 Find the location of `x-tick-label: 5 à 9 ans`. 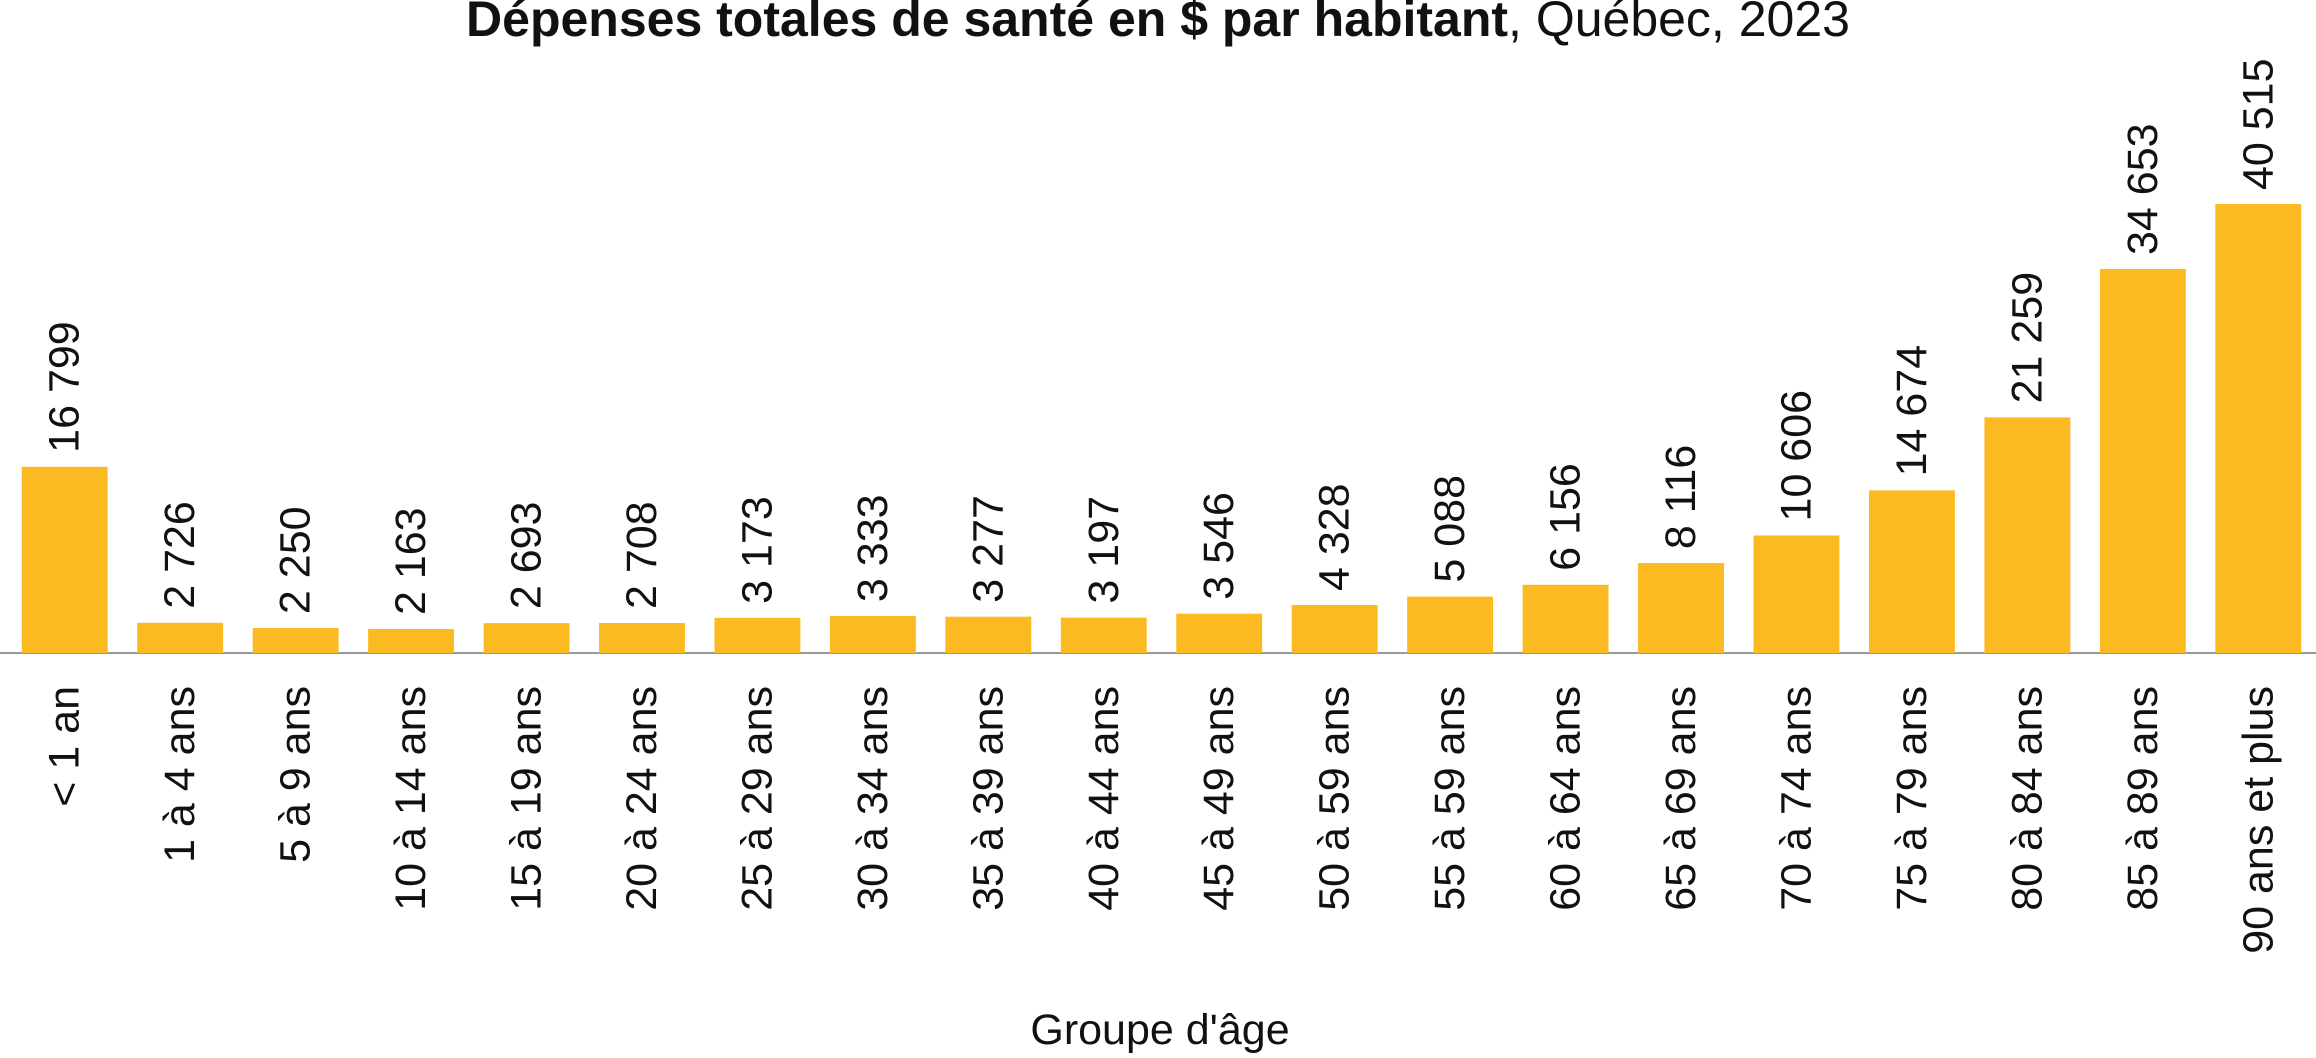

x-tick-label: 5 à 9 ans is located at coordinates (296, 774).